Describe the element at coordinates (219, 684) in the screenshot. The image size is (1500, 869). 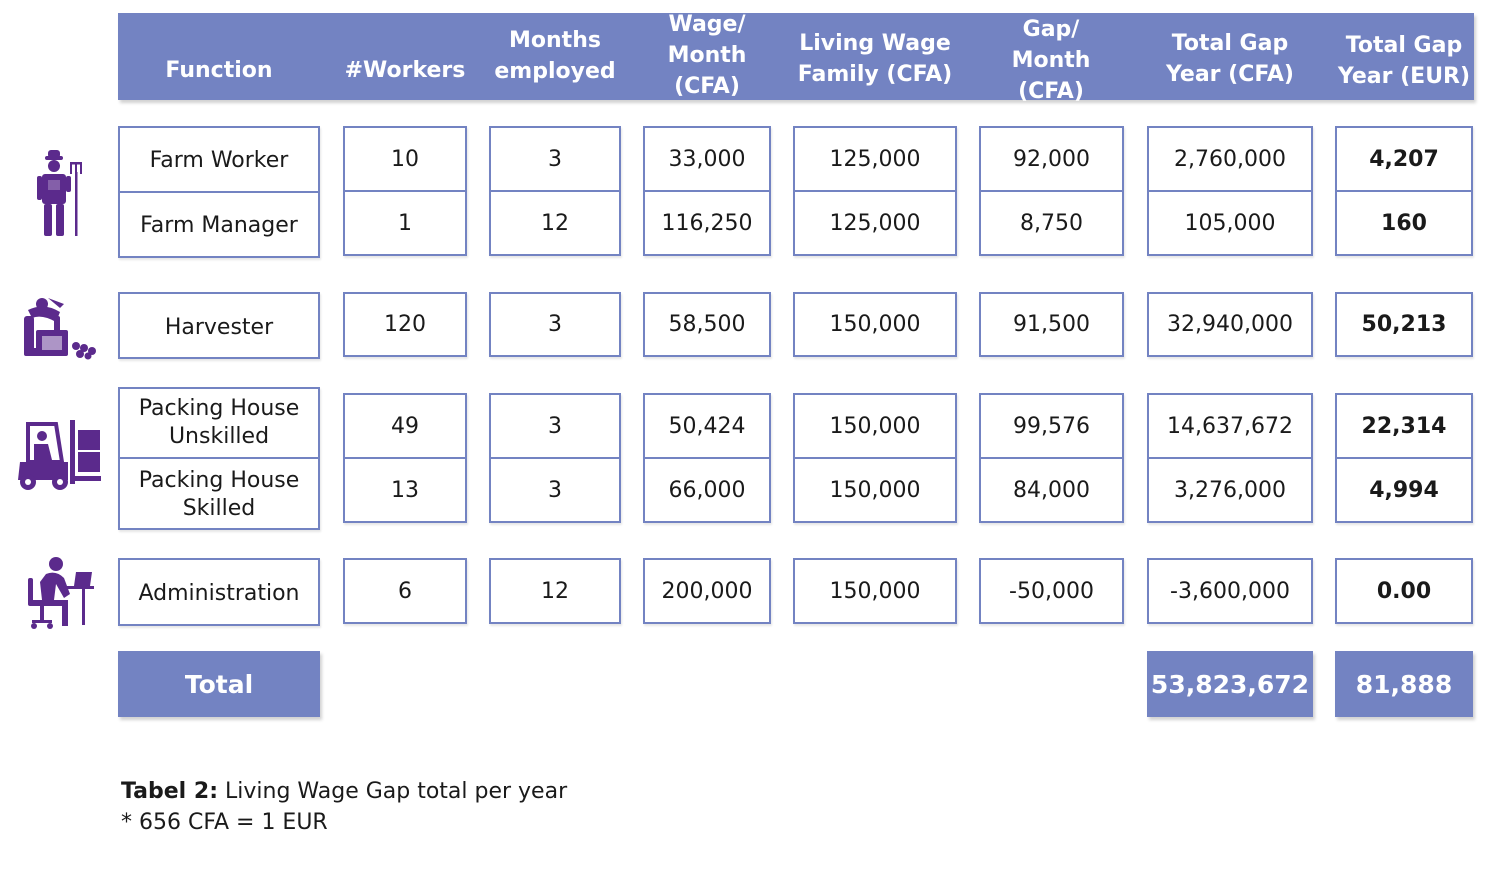
I see `total-label: Total` at that location.